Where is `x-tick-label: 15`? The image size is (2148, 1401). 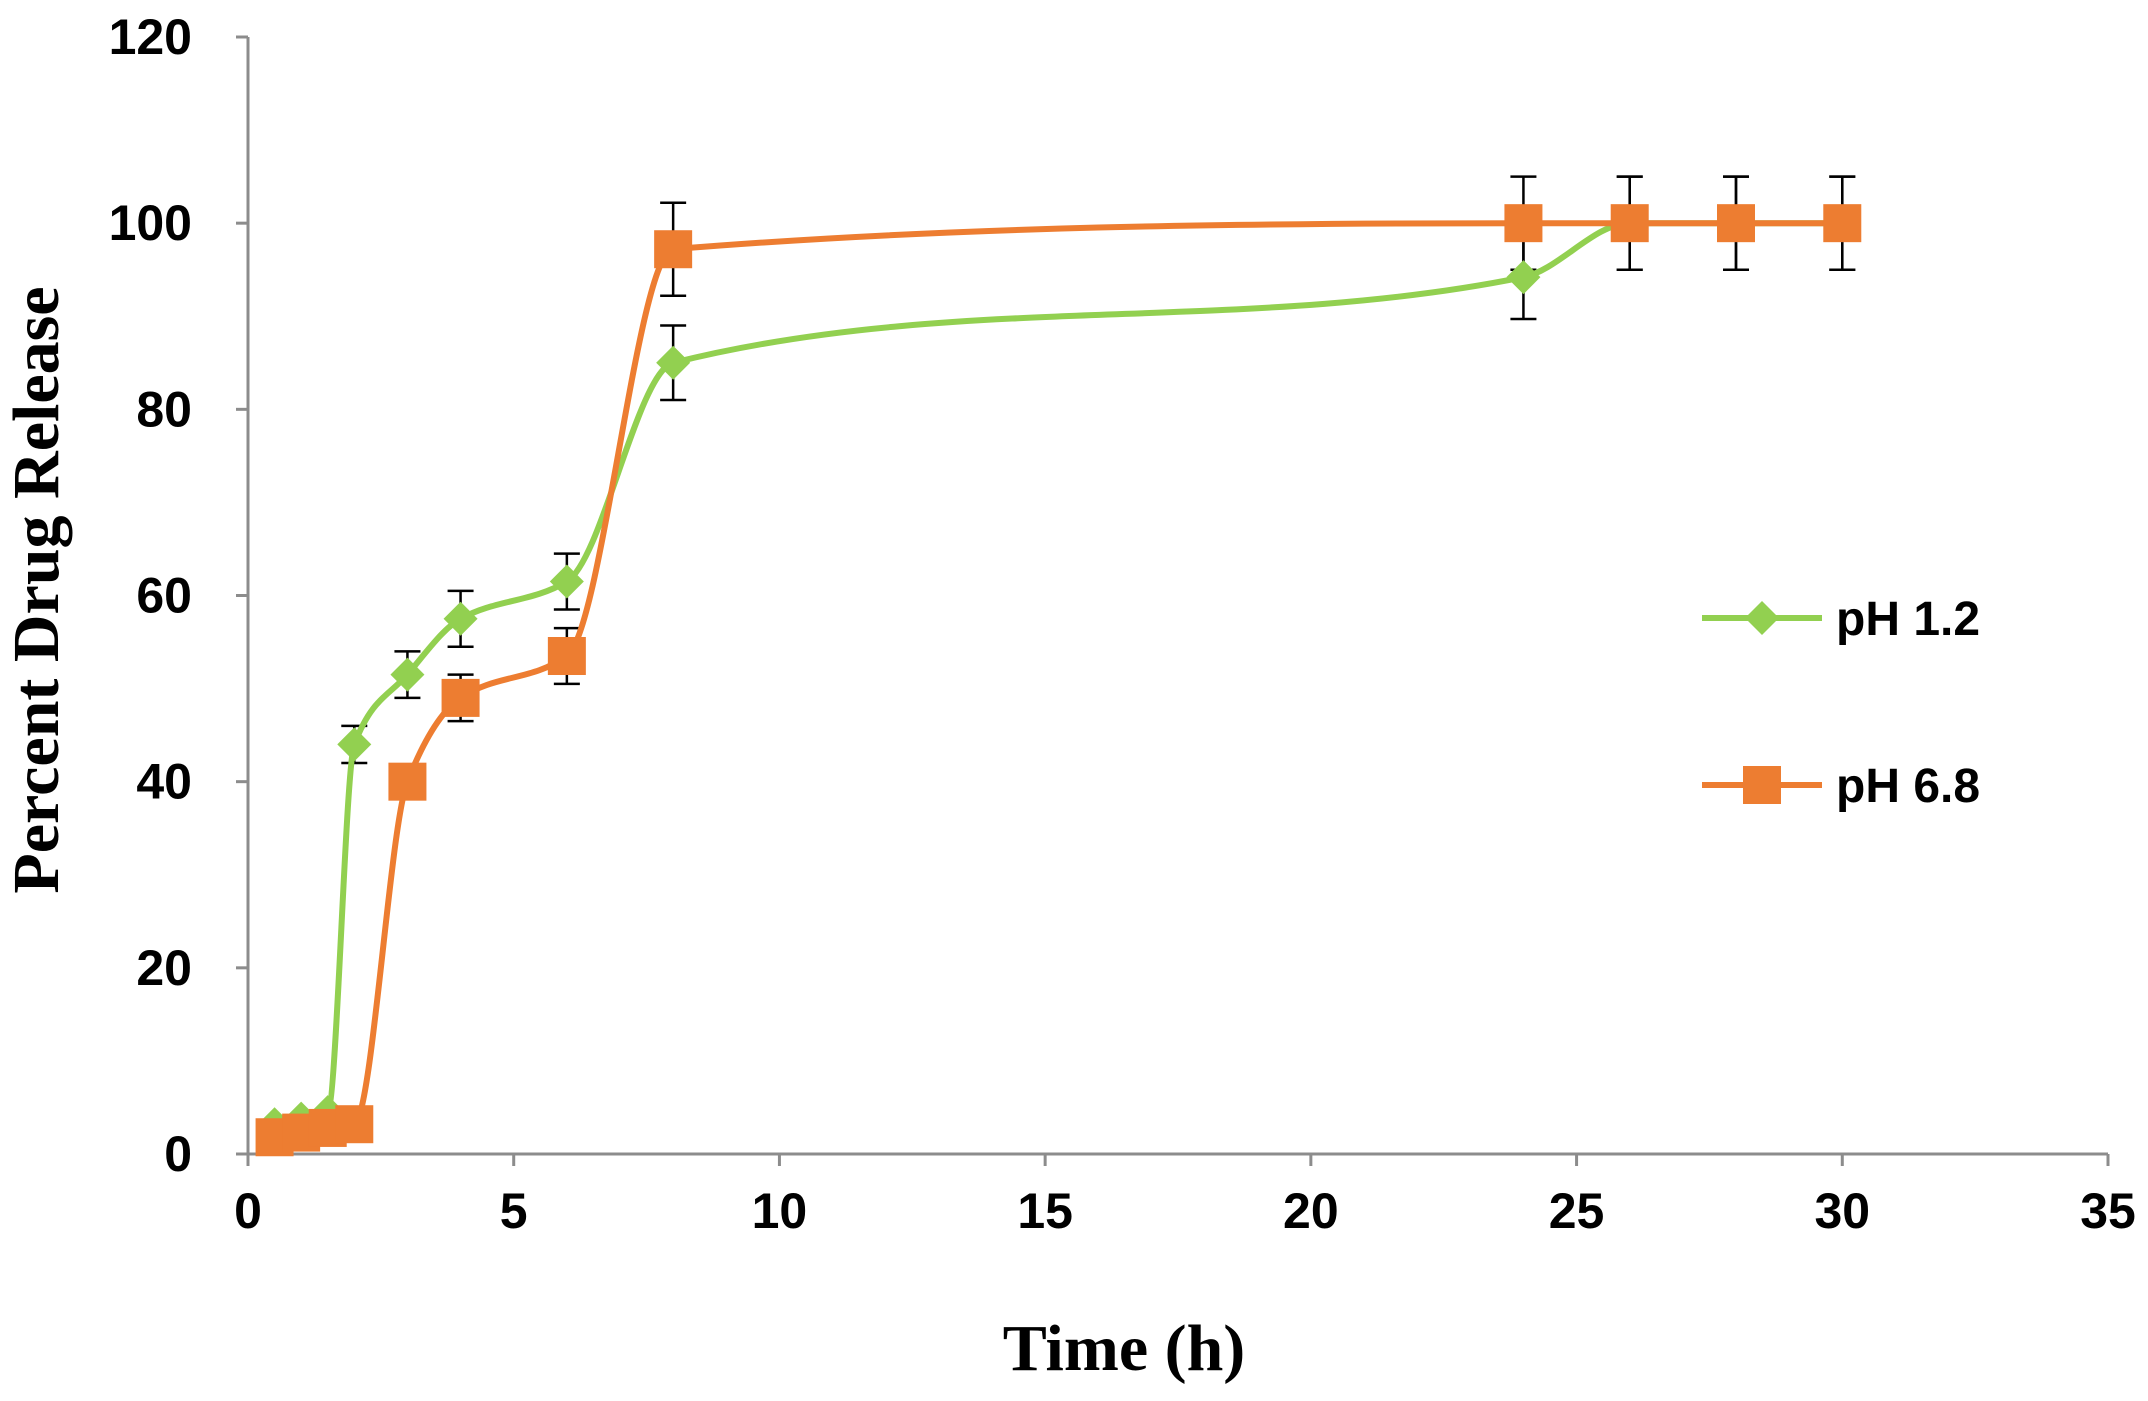 x-tick-label: 15 is located at coordinates (1045, 1211).